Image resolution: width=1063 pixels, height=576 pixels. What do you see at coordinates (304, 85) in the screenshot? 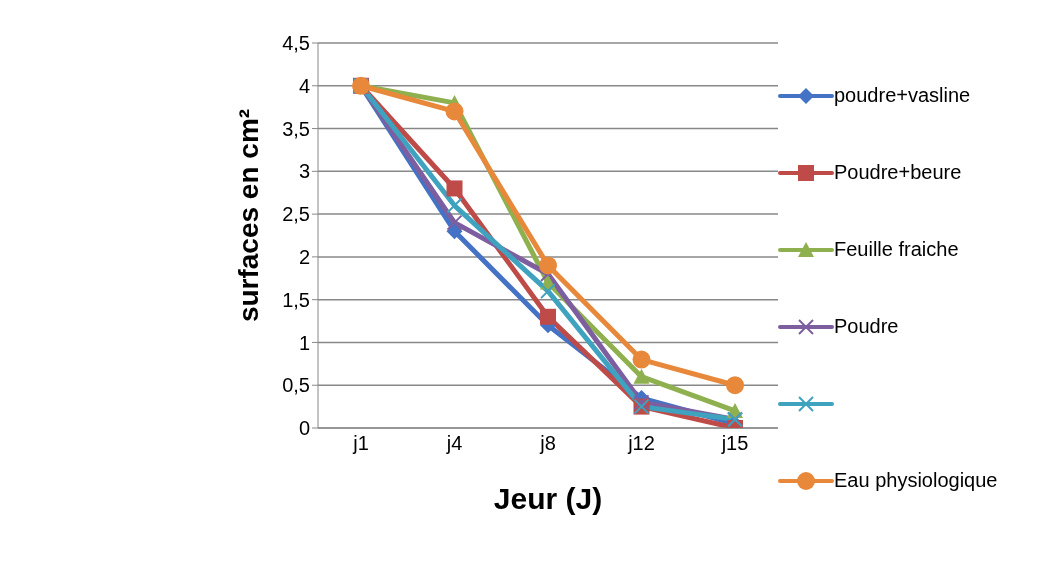
I see `y-tick-label: 4` at bounding box center [304, 85].